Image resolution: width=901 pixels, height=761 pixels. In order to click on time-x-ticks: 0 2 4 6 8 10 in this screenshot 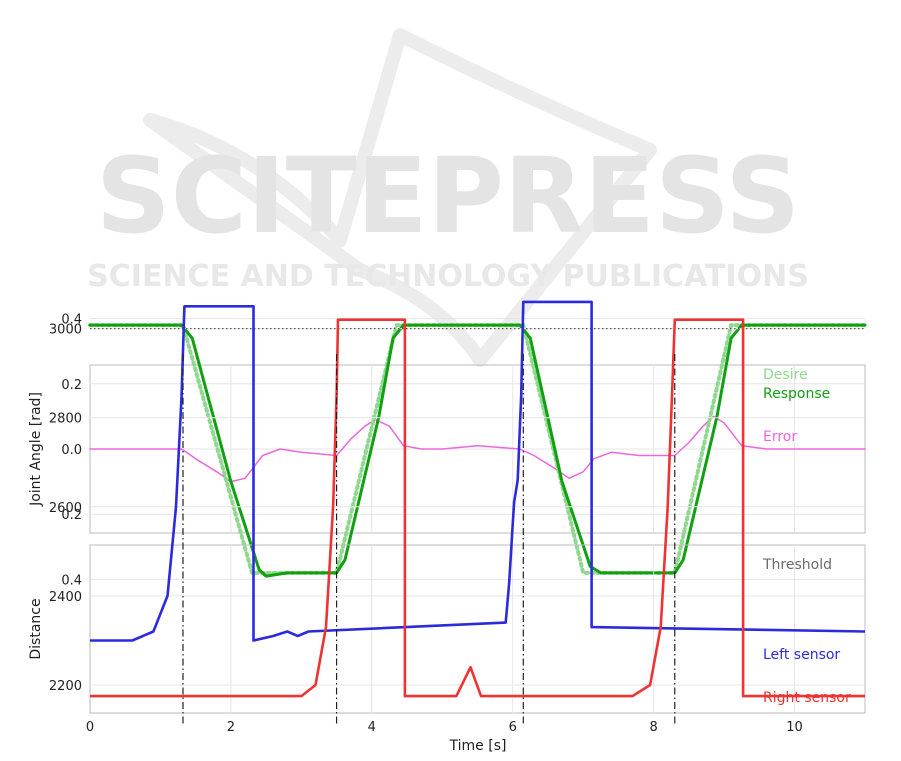, I will do `click(444, 727)`.